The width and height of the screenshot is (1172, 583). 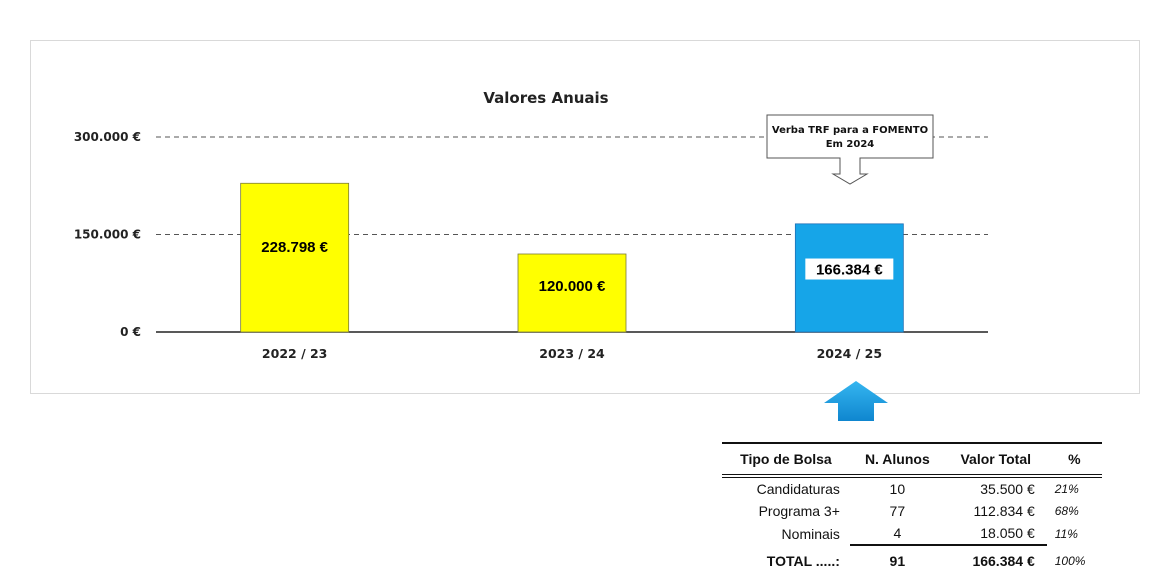 I want to click on x-tick-label: 2024 / 25, so click(x=849, y=353).